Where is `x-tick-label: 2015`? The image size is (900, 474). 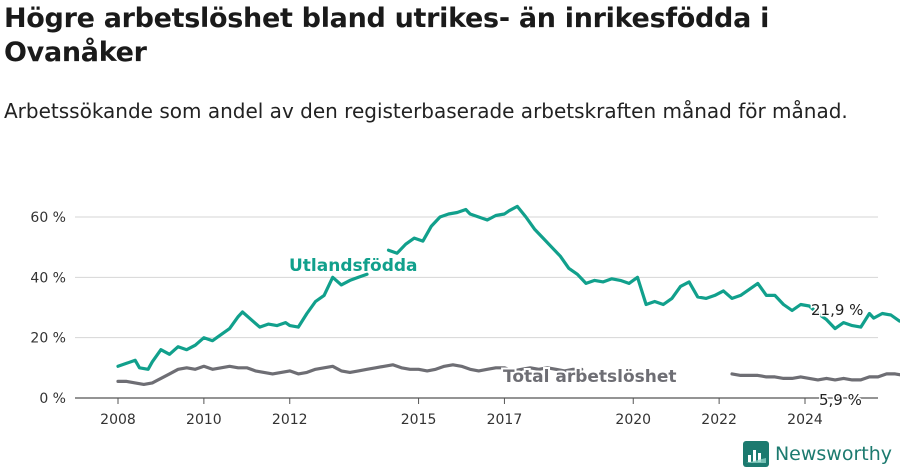
x-tick-label: 2015 is located at coordinates (419, 420).